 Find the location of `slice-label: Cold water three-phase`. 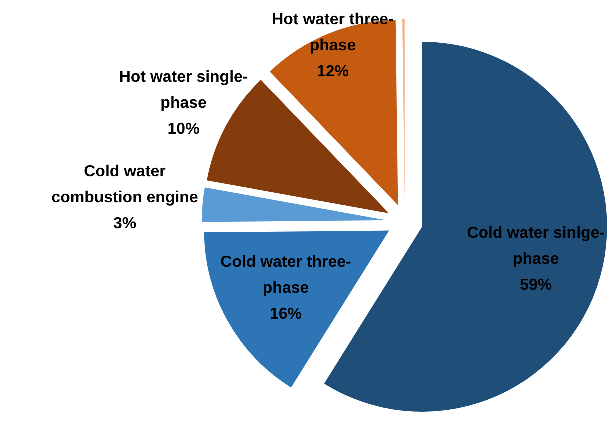

slice-label: Cold water three-phase is located at coordinates (286, 276).